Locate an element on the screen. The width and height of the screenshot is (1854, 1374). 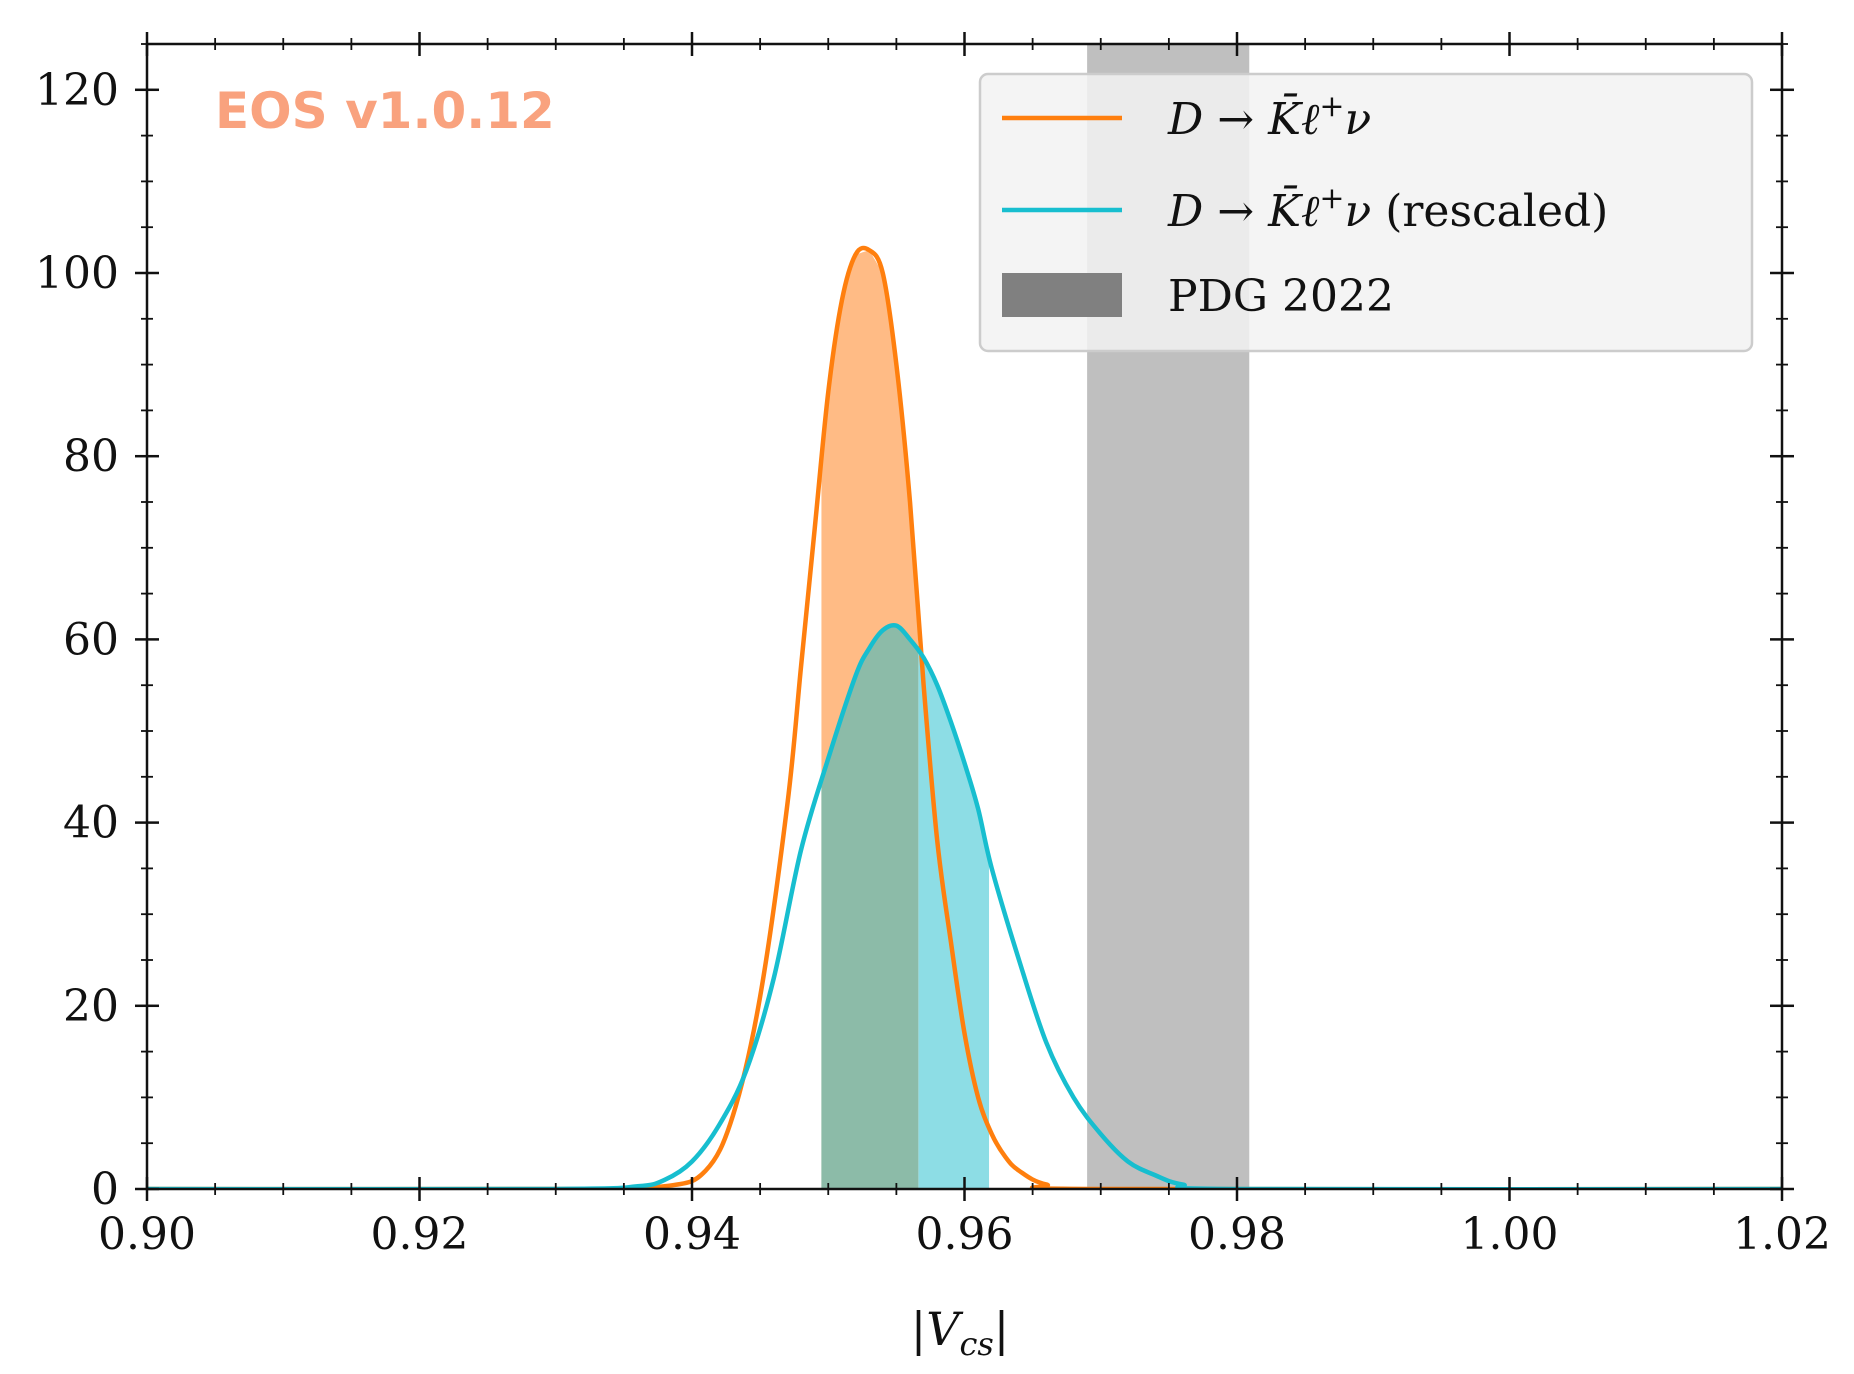
svg-text: |Vcs| is located at coordinates (960, 1332).